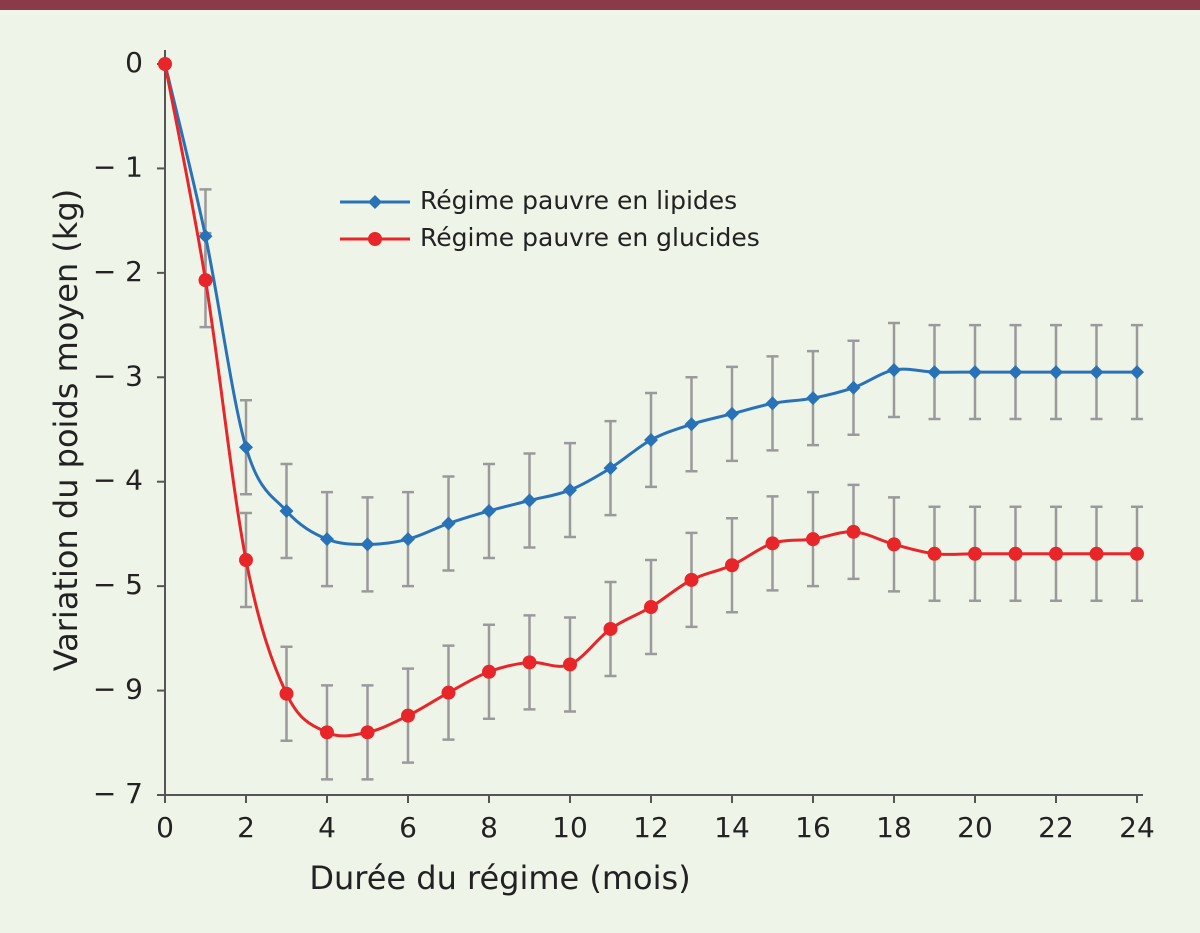 The image size is (1200, 933). Describe the element at coordinates (66, 430) in the screenshot. I see `y-axis-title: Variation du poids moyen (kg)` at that location.